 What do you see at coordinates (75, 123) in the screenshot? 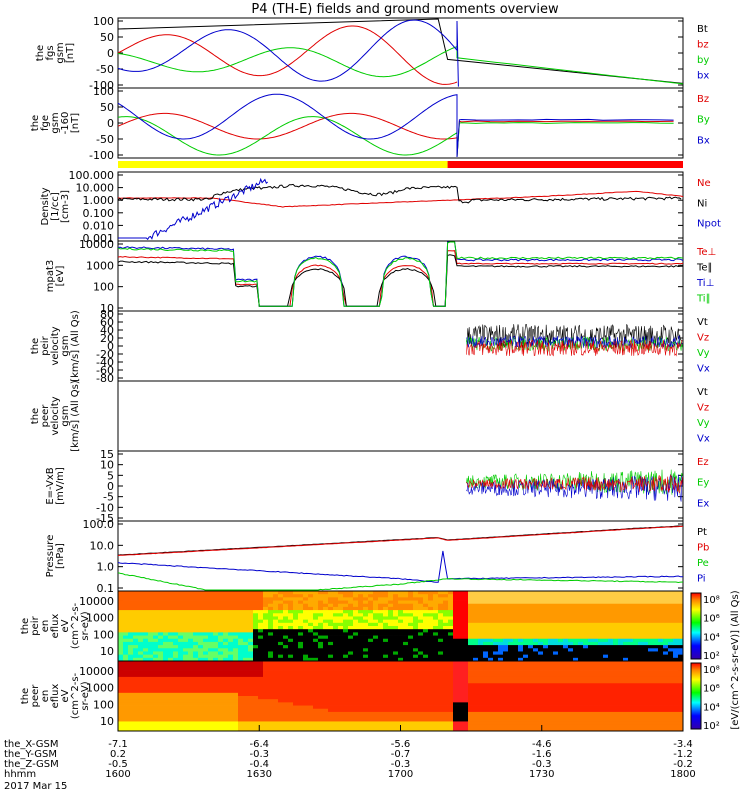
I see `y-axis-label: [nT]` at bounding box center [75, 123].